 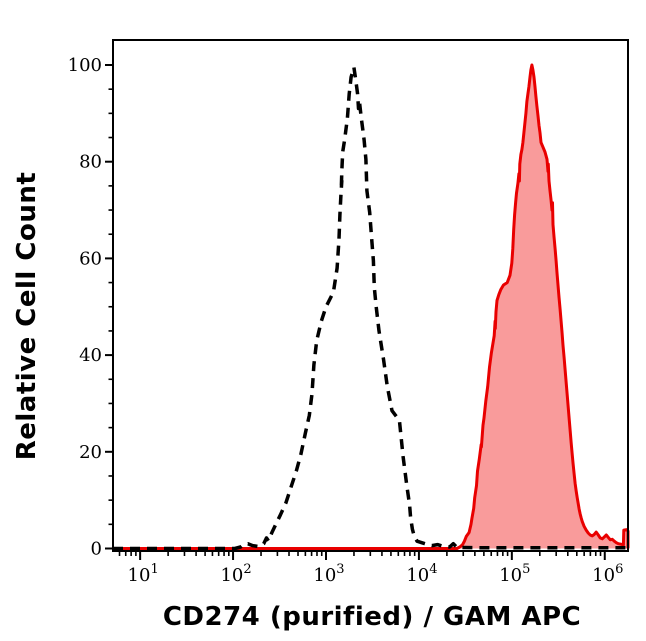 I want to click on y-axis-title: Relative Cell Count, so click(x=27, y=316).